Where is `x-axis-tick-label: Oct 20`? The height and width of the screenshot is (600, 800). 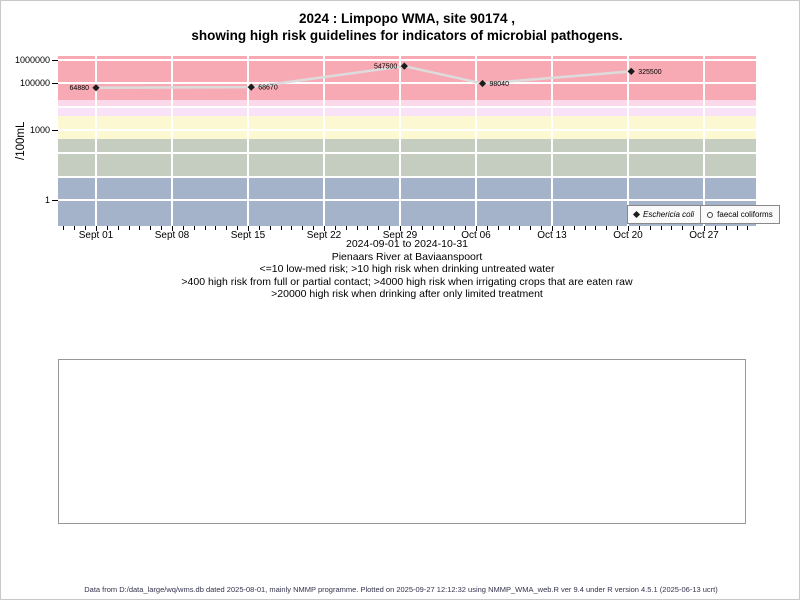
x-axis-tick-label: Oct 20 is located at coordinates (628, 235).